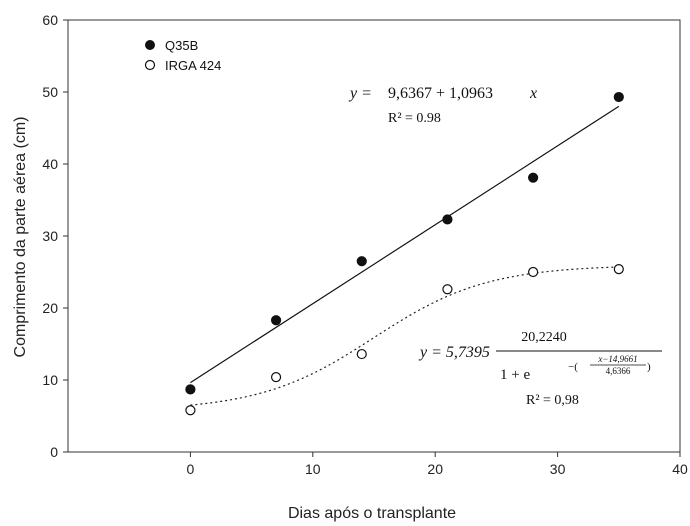  I want to click on y-tick-label: 30, so click(50, 236).